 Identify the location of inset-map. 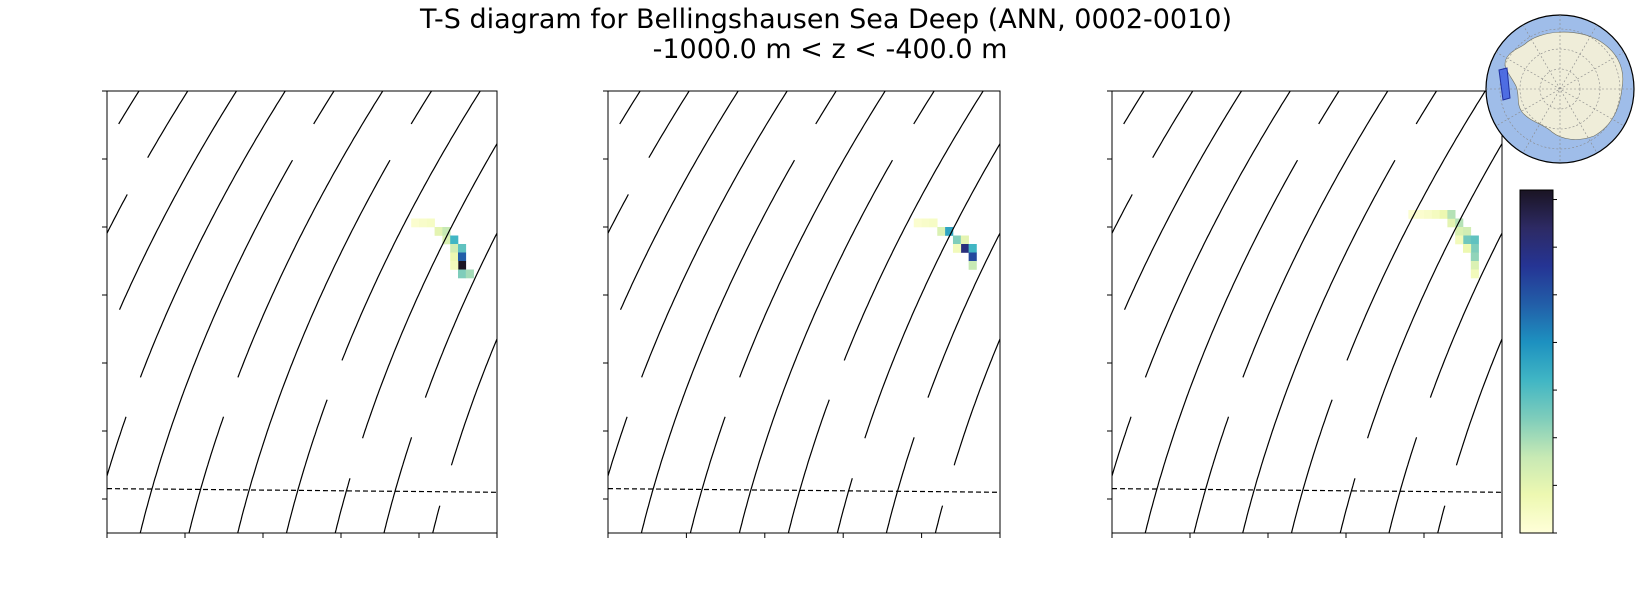
(1560, 89).